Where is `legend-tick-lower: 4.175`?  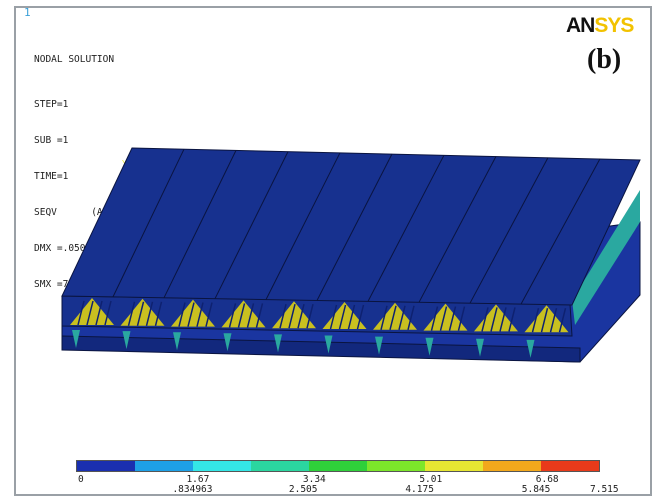 legend-tick-lower: 4.175 is located at coordinates (419, 489).